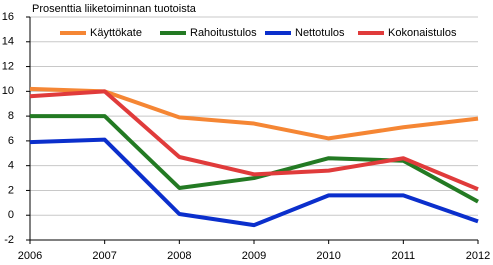 The image size is (493, 265). I want to click on y-tick-label: 12, so click(8, 66).